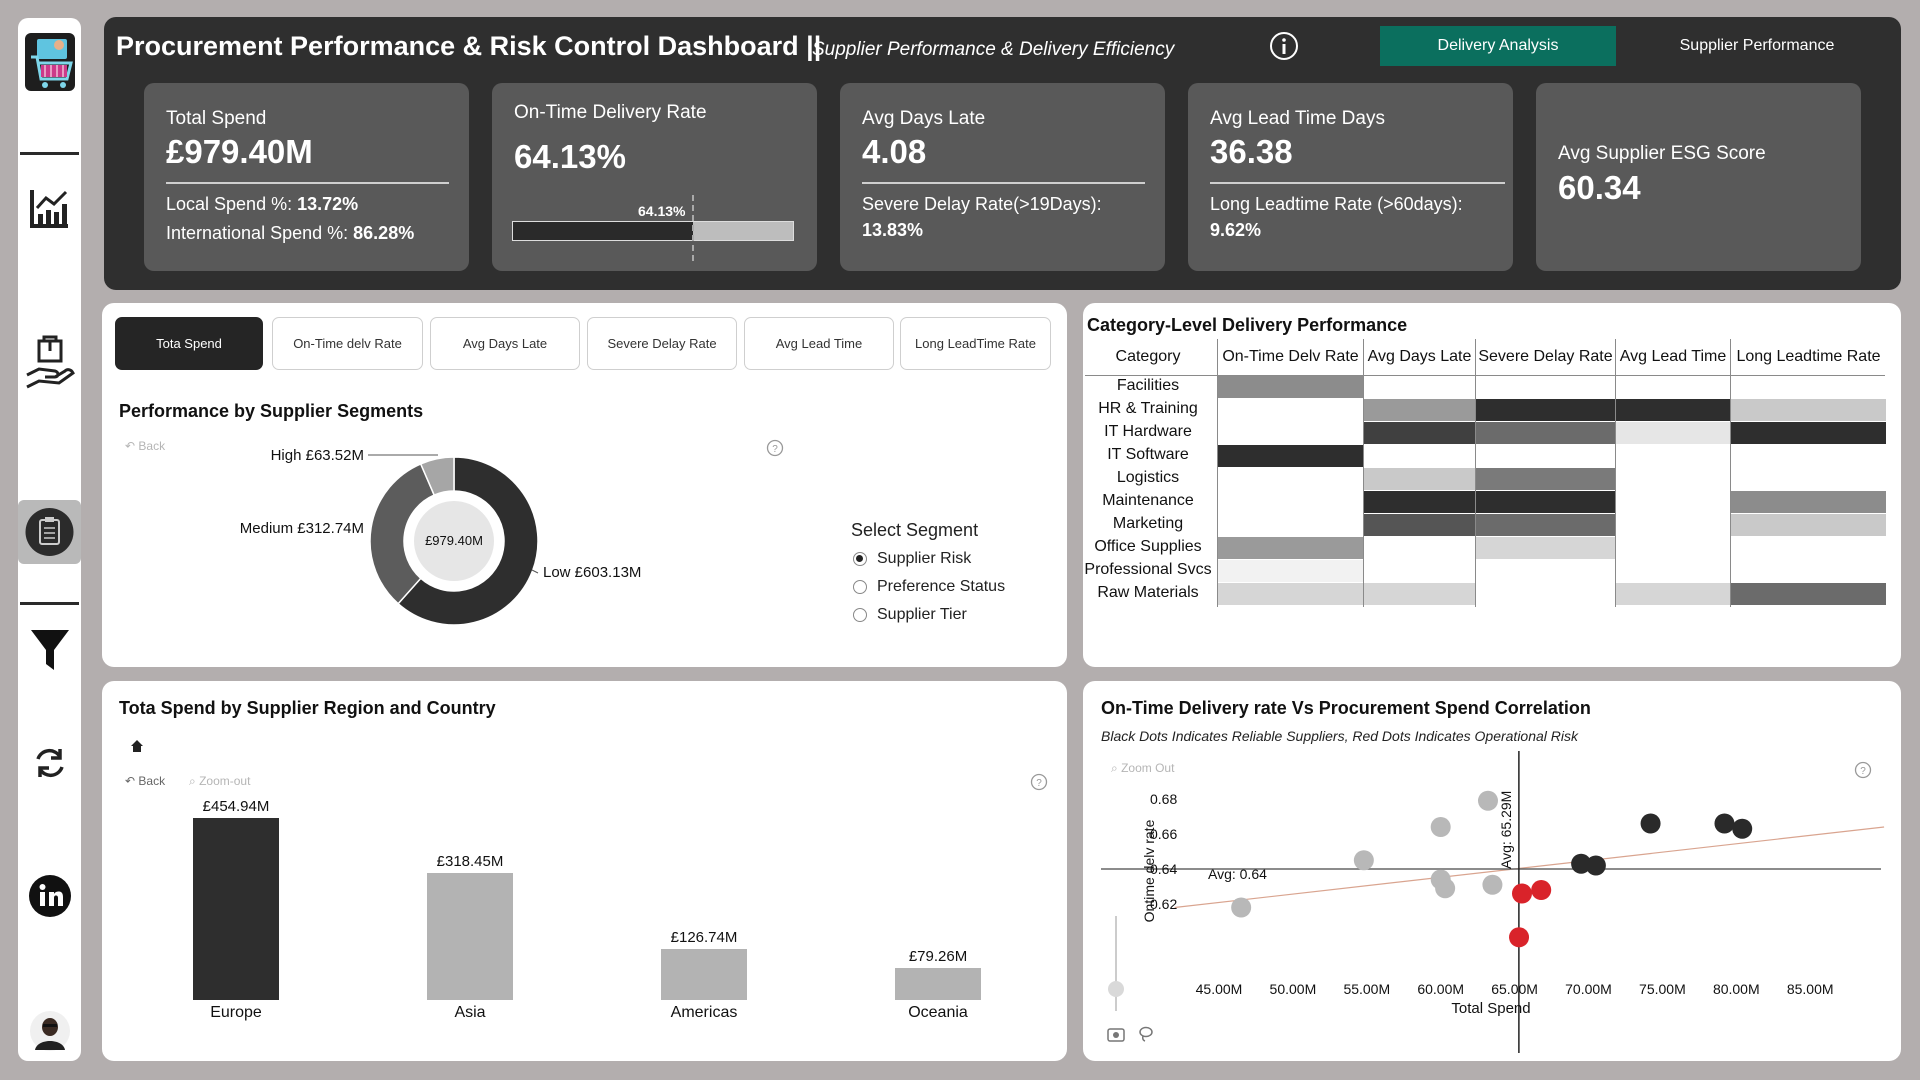 This screenshot has height=1080, width=1920. What do you see at coordinates (1143, 768) in the screenshot?
I see `zoom-out-button: ⌕ Zoom Out` at bounding box center [1143, 768].